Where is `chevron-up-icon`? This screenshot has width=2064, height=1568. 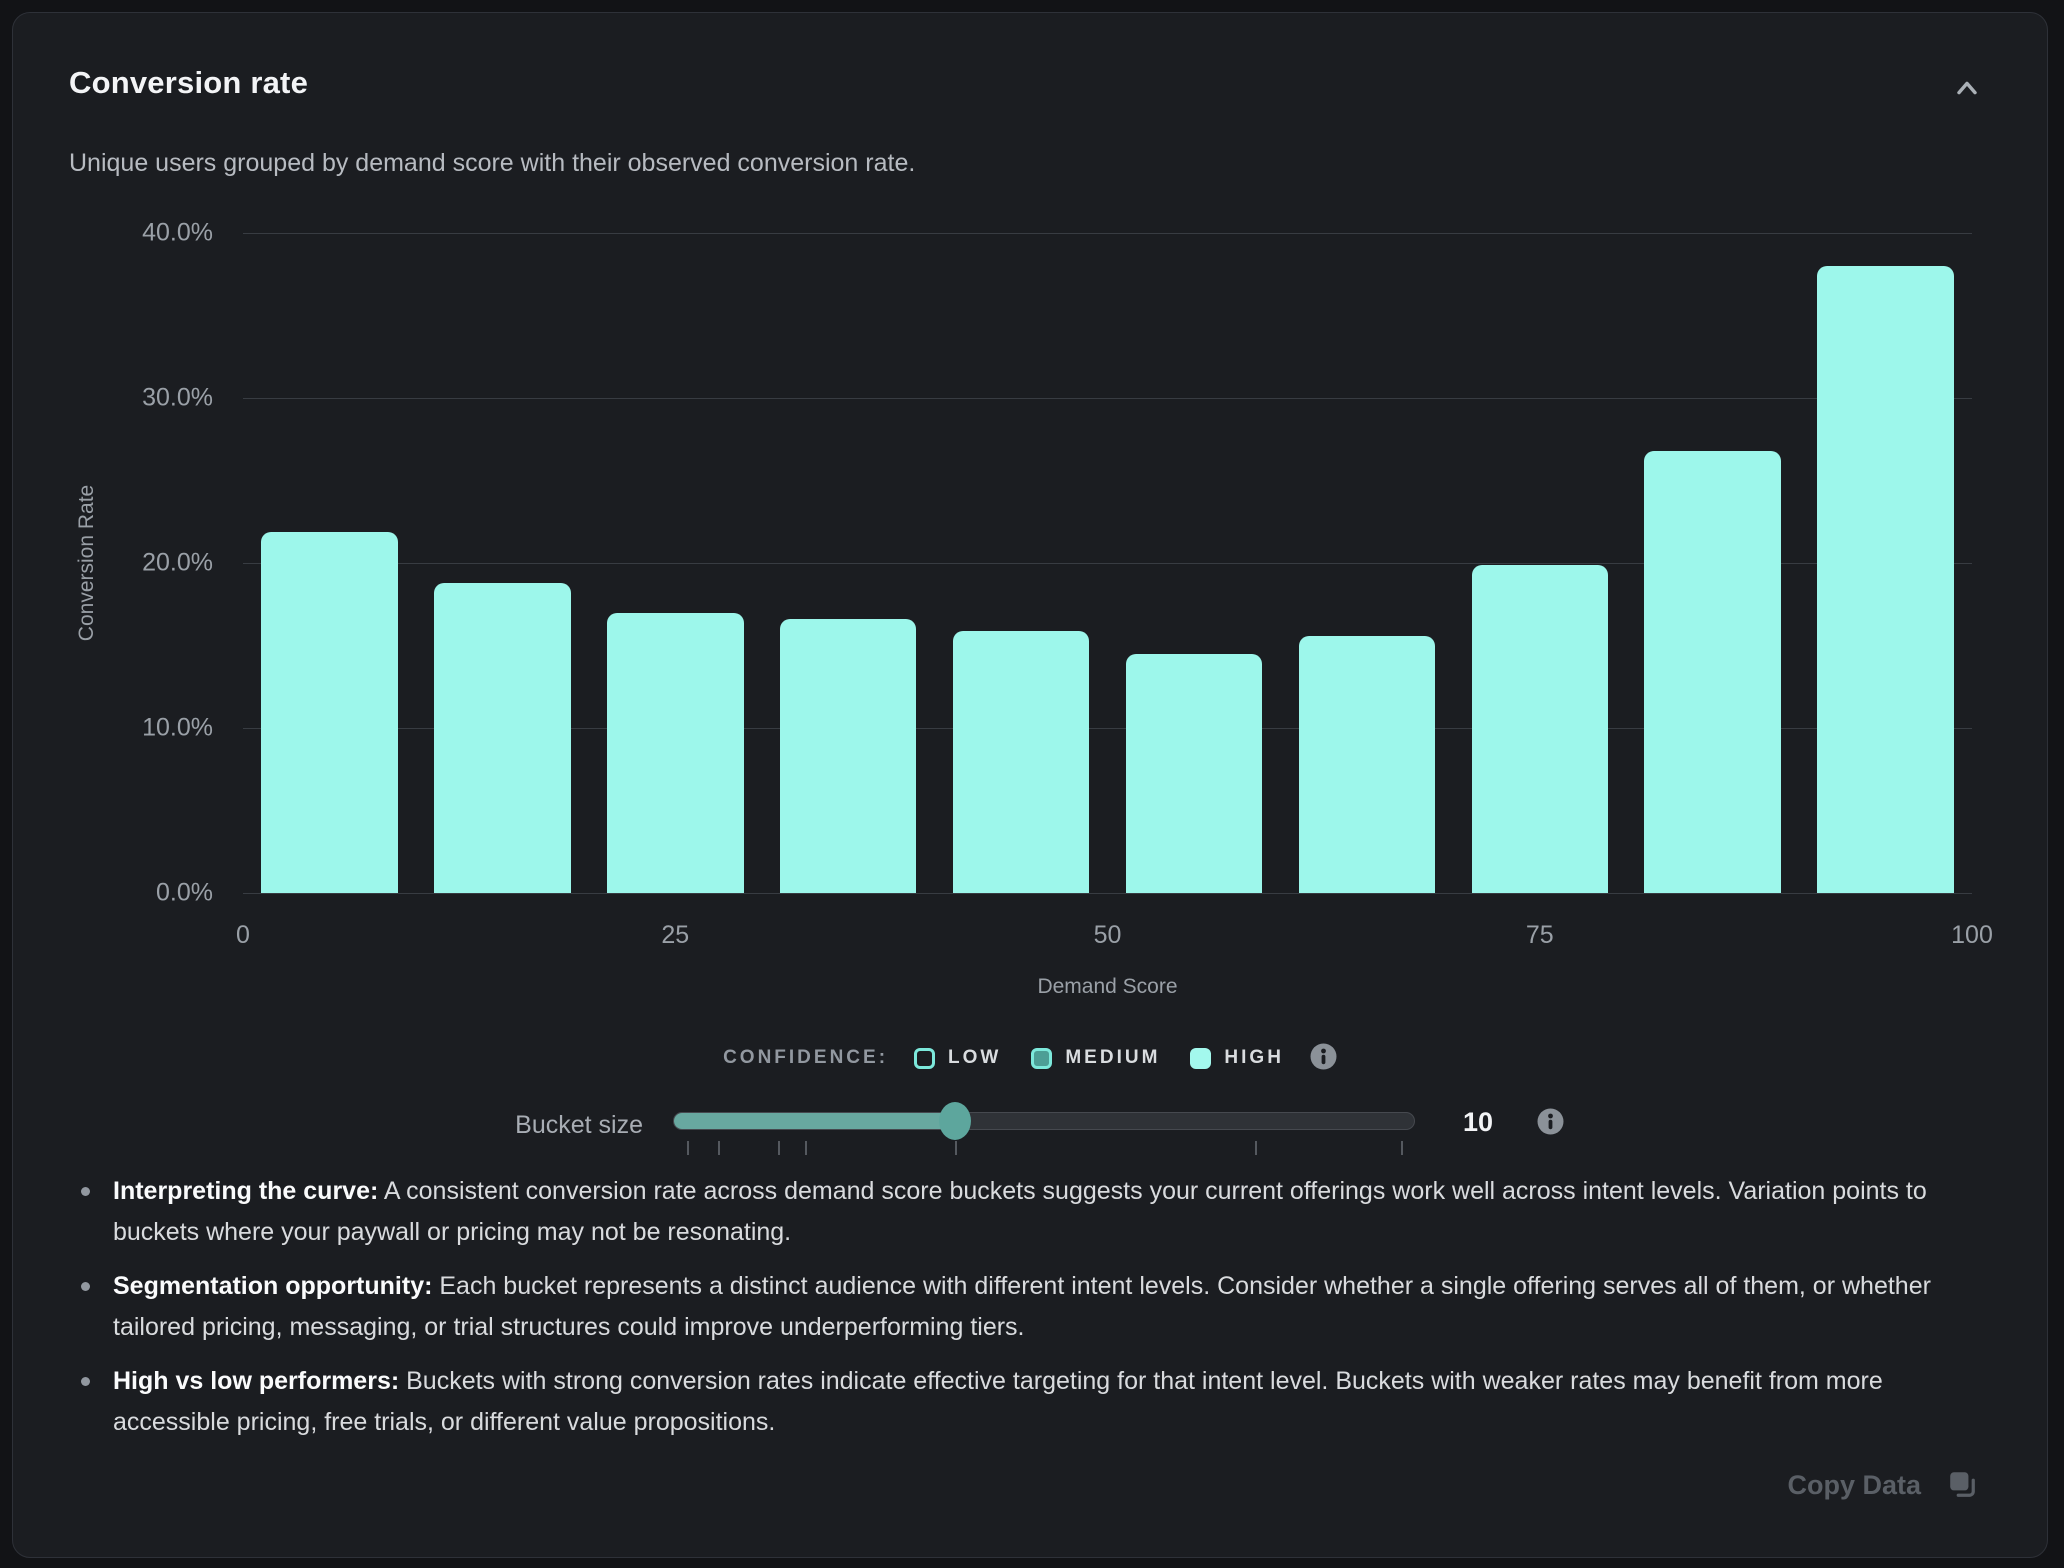 chevron-up-icon is located at coordinates (1967, 89).